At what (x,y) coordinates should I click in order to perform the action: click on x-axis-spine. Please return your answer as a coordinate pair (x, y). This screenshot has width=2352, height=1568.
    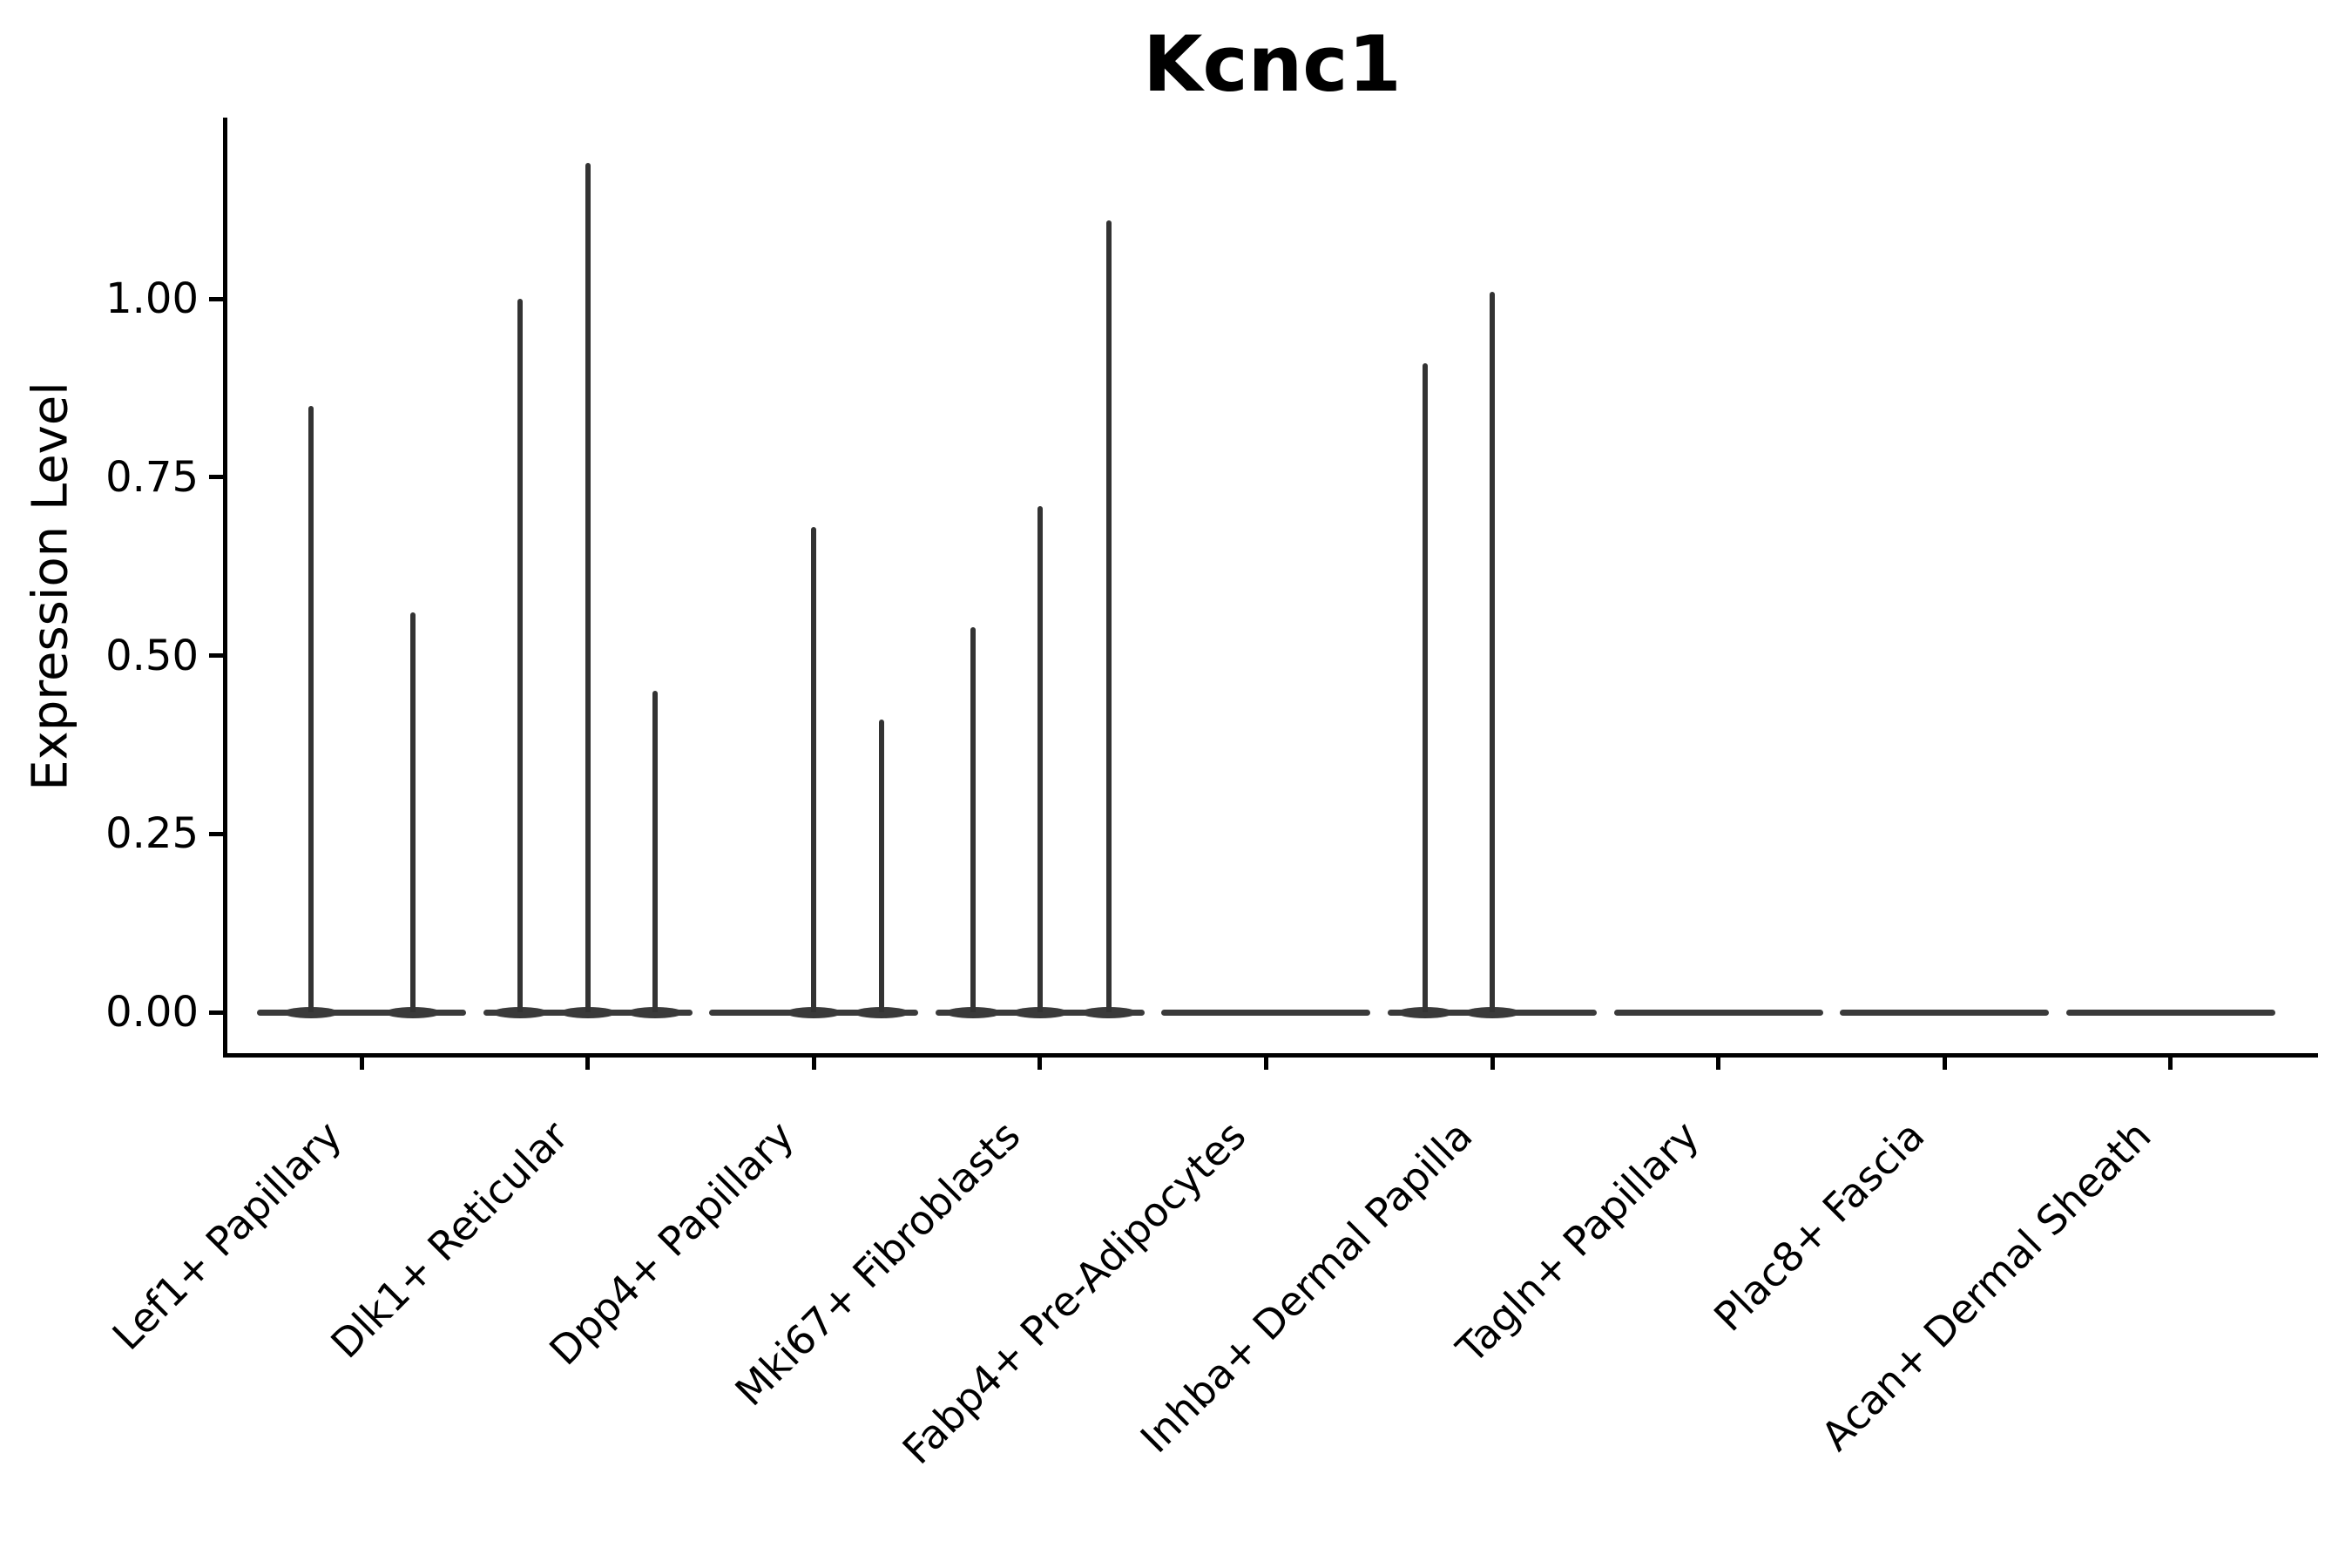
    Looking at the image, I should click on (1270, 1055).